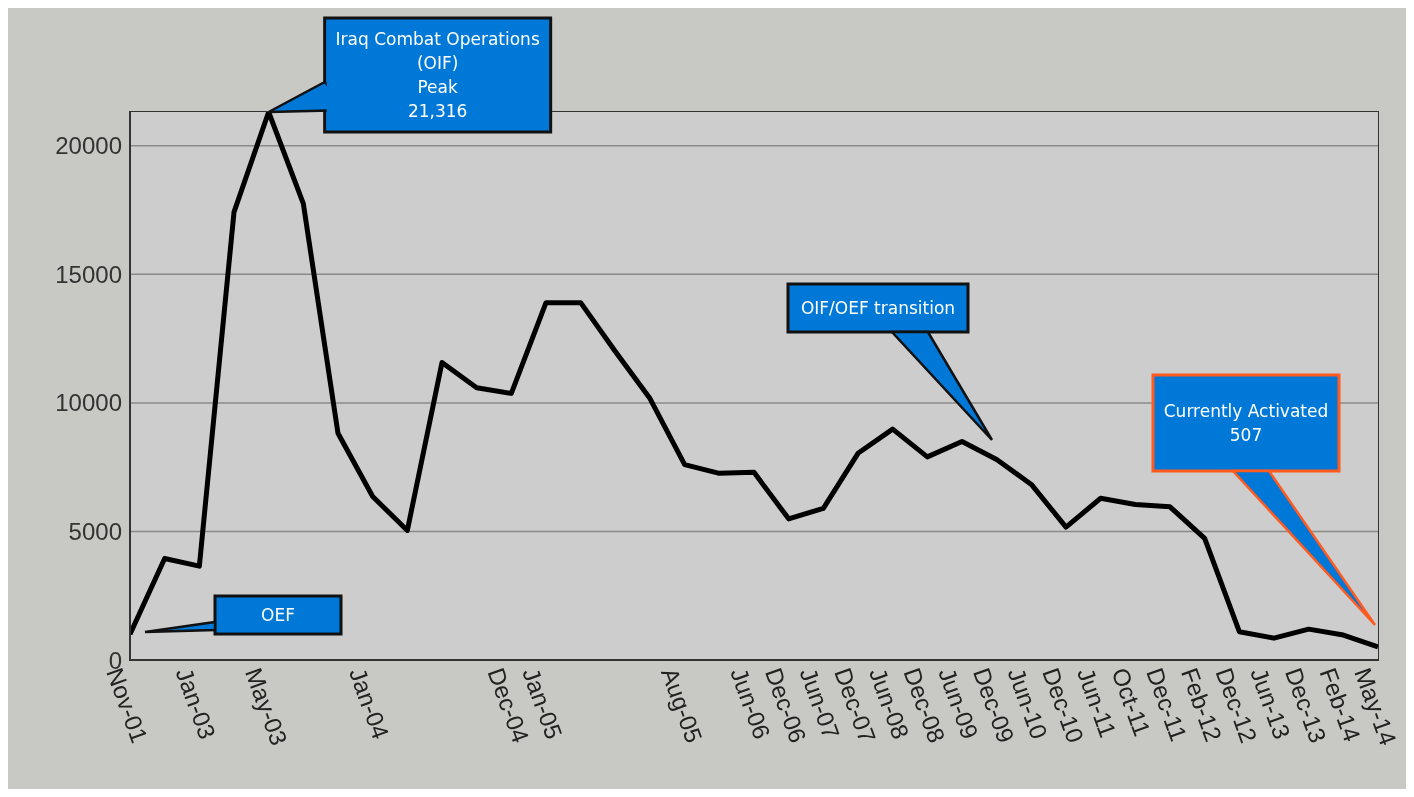 This screenshot has width=1414, height=797. Describe the element at coordinates (878, 308) in the screenshot. I see `annotation: OIF/OEF transition` at that location.